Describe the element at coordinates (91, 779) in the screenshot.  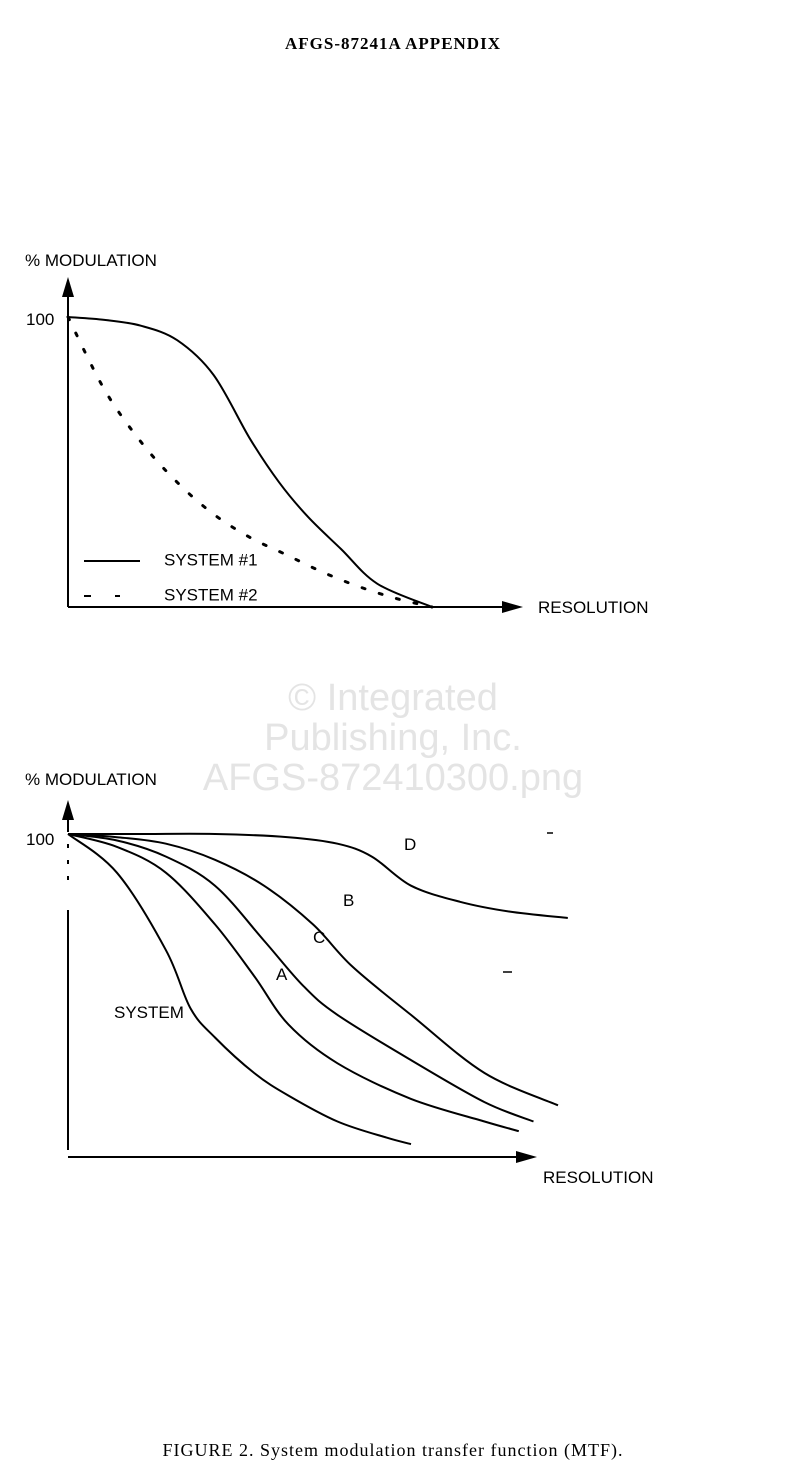
I see `chart-2-ylabel: % MODULATION` at that location.